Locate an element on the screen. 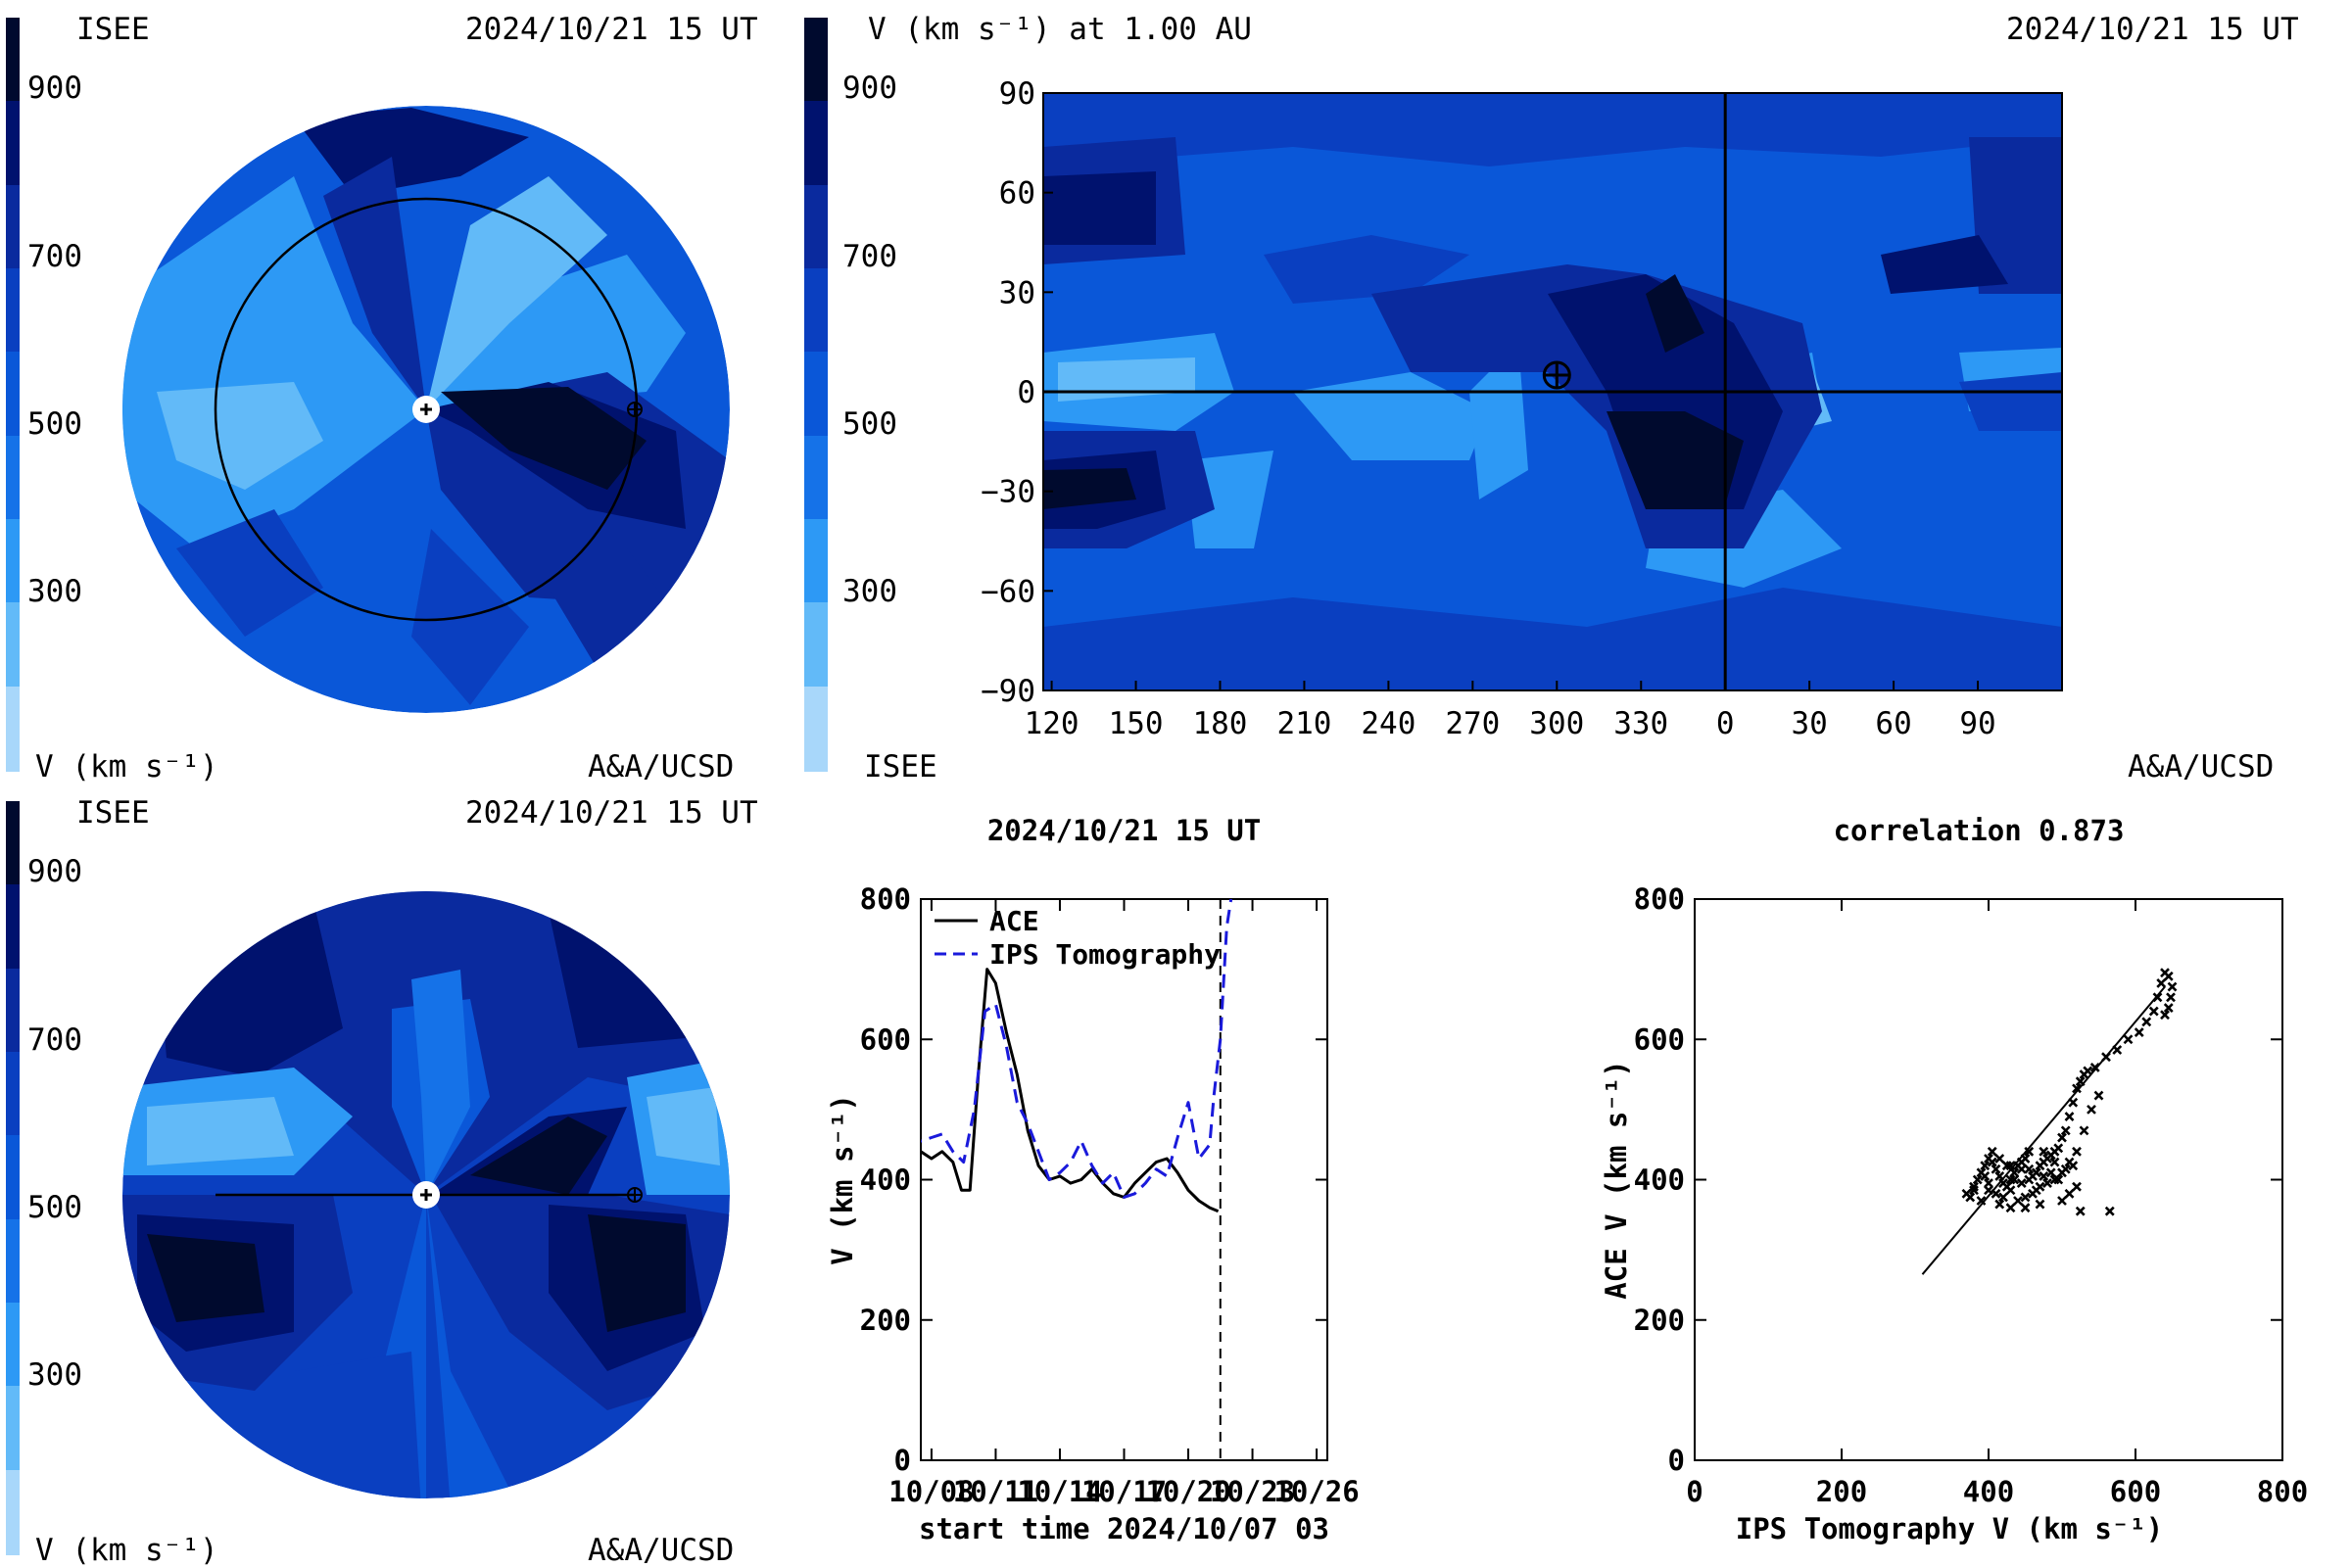  y-tick-label: 200 is located at coordinates (1660, 1320).